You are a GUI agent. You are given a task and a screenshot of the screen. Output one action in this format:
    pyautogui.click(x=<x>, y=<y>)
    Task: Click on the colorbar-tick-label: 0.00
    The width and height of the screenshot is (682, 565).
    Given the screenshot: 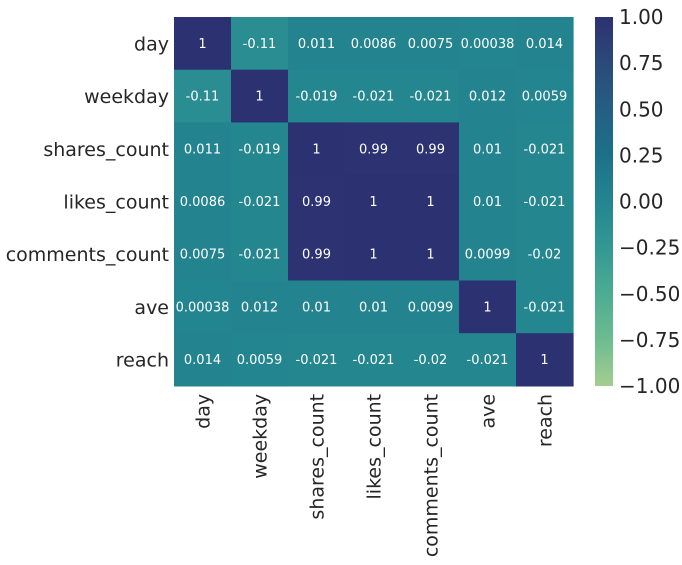 What is the action you would take?
    pyautogui.click(x=641, y=202)
    